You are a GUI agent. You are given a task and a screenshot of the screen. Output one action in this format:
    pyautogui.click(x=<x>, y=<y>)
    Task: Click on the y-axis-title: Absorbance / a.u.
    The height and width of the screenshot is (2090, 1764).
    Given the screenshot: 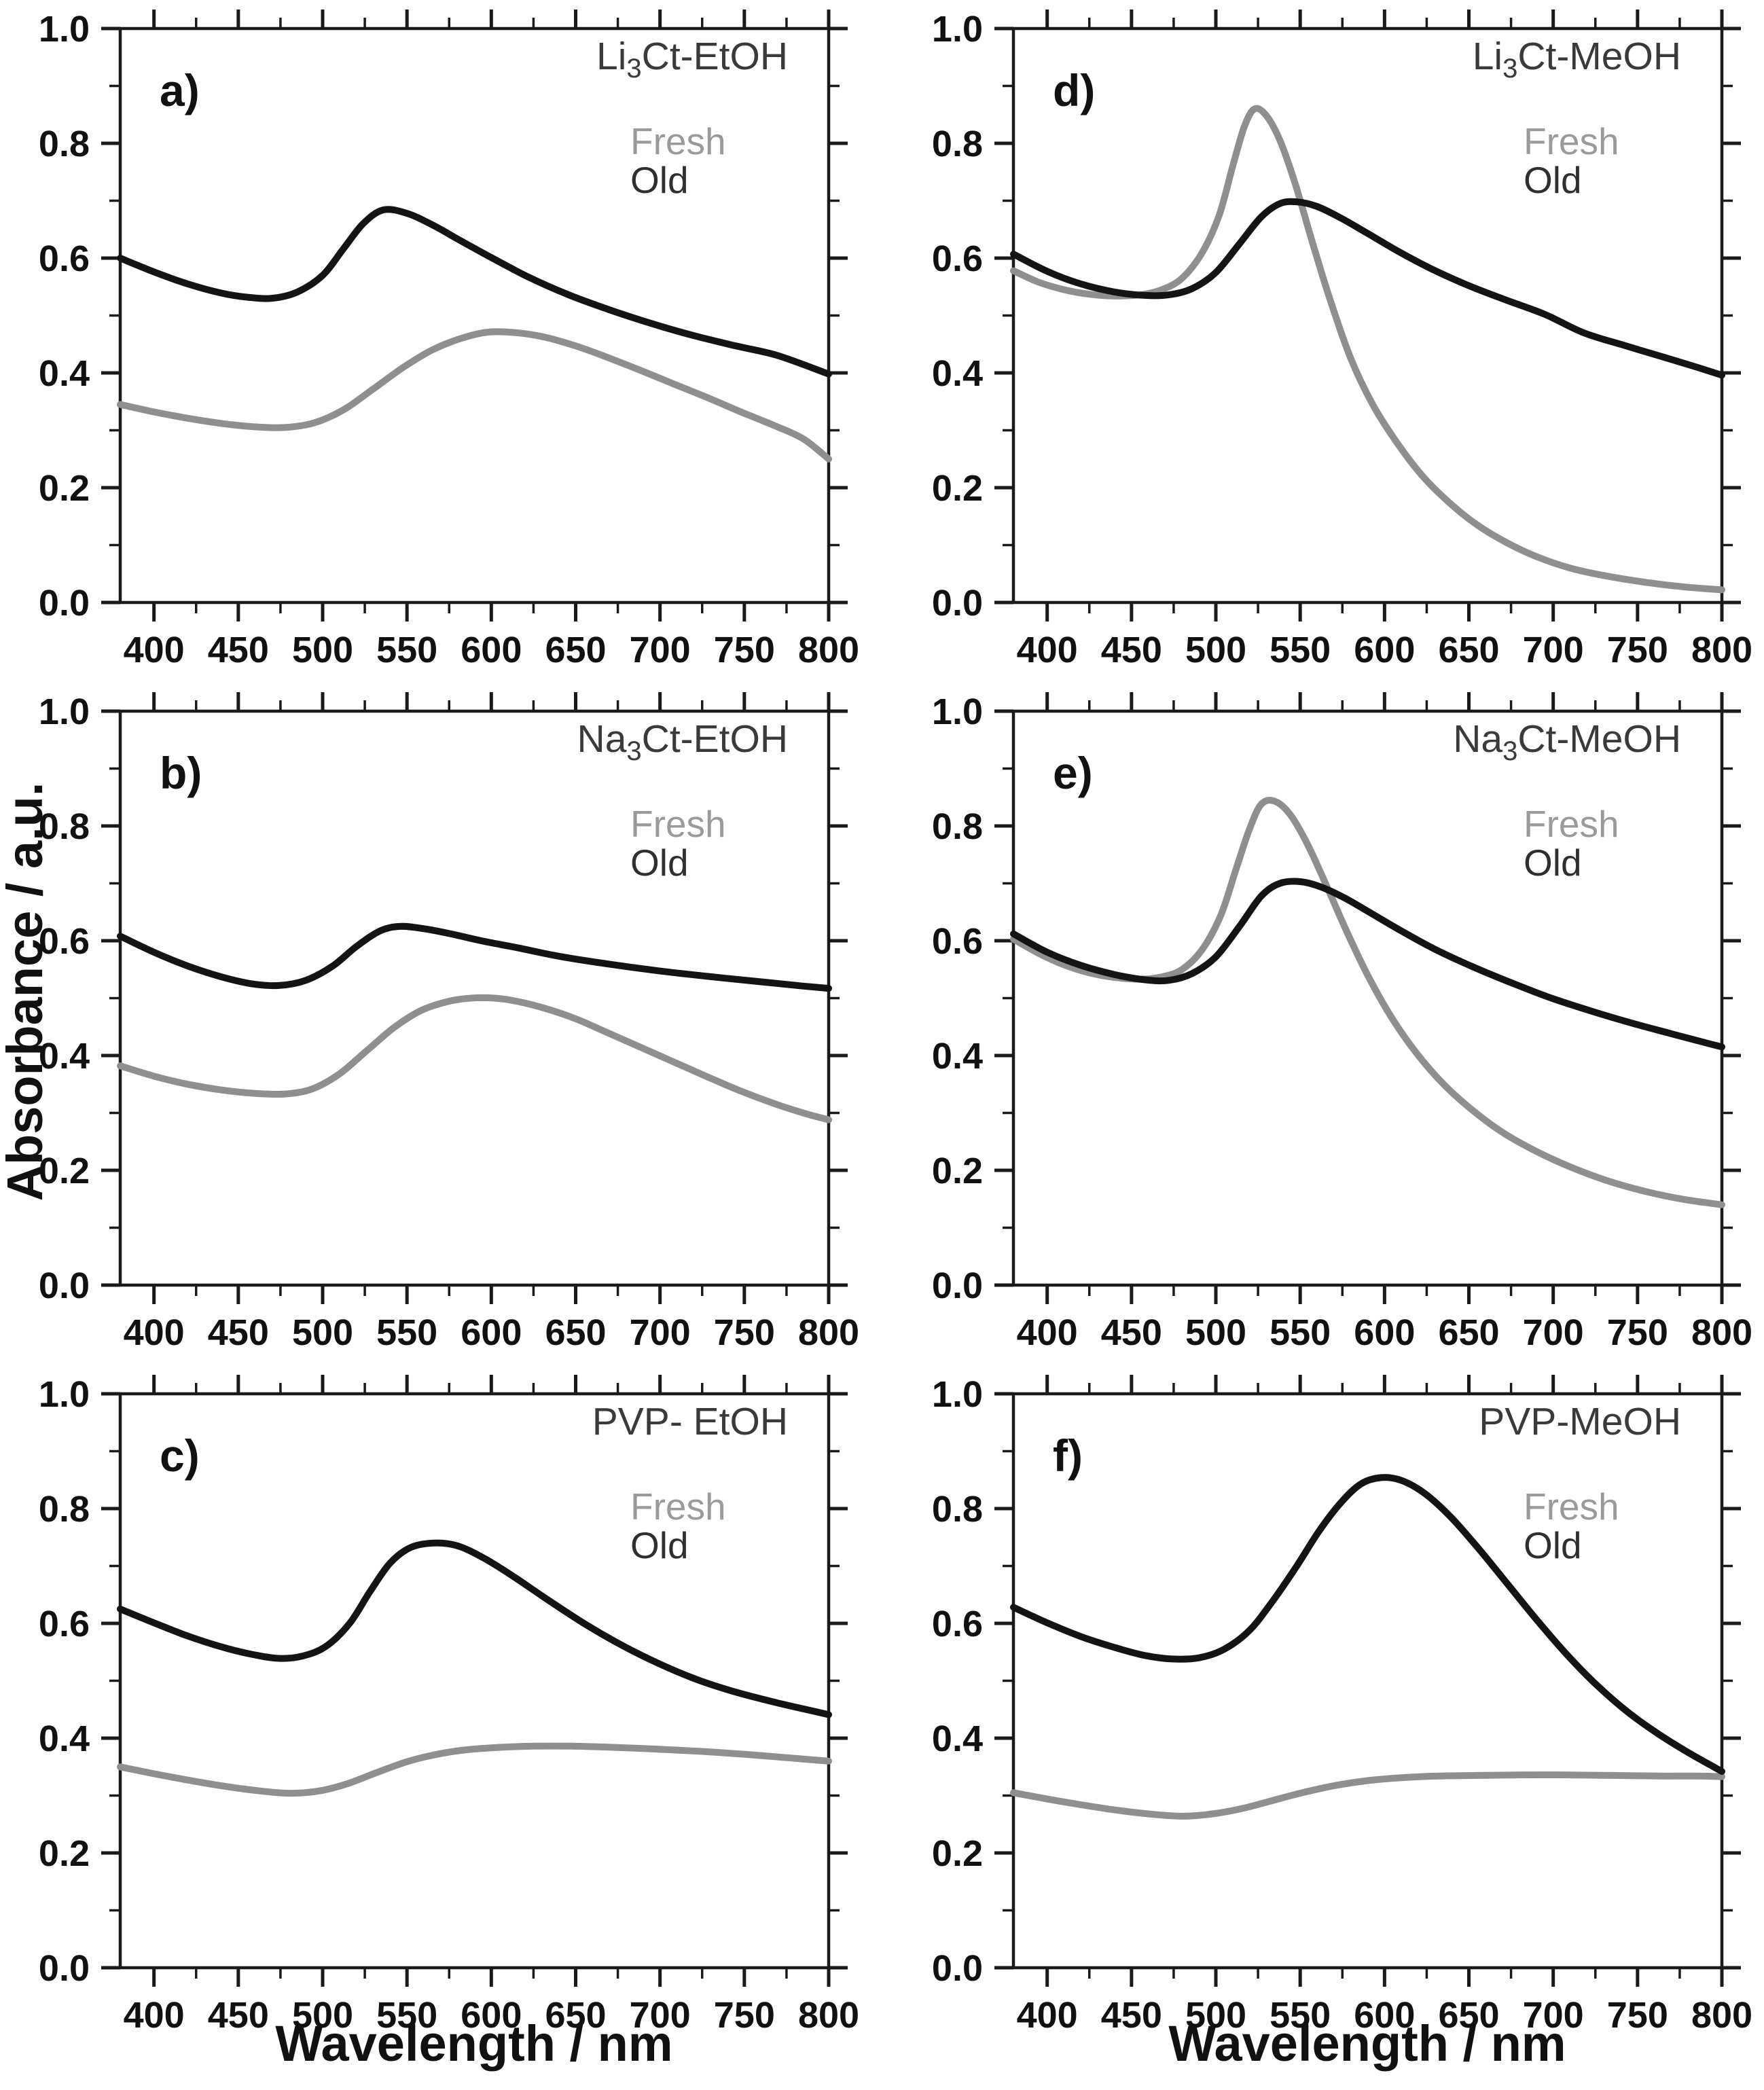 What is the action you would take?
    pyautogui.click(x=26, y=992)
    